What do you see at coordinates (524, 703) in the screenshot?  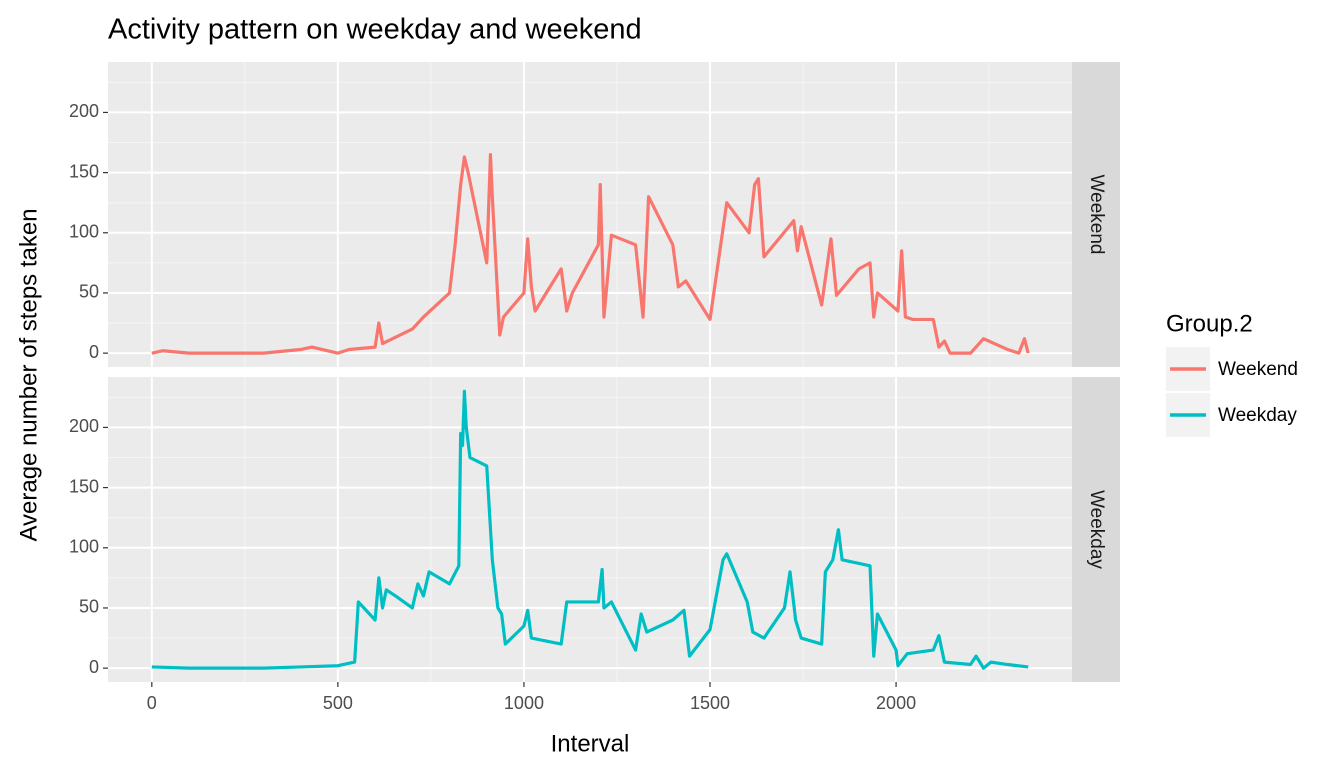 I see `x-tick-label: 1000` at bounding box center [524, 703].